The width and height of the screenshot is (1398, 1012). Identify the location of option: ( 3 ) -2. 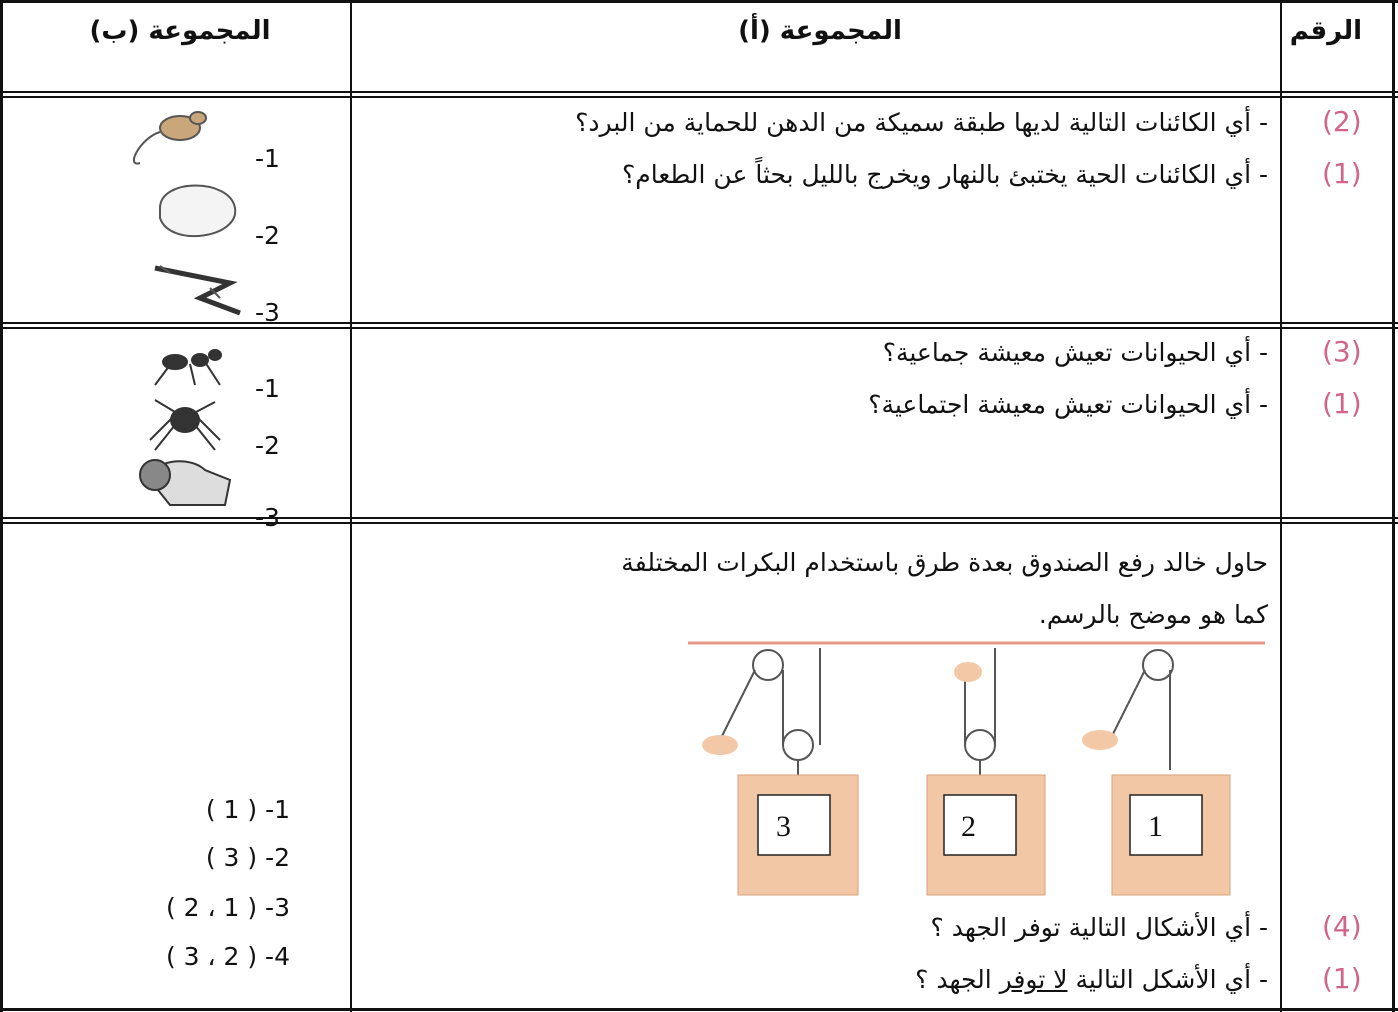
(247, 857).